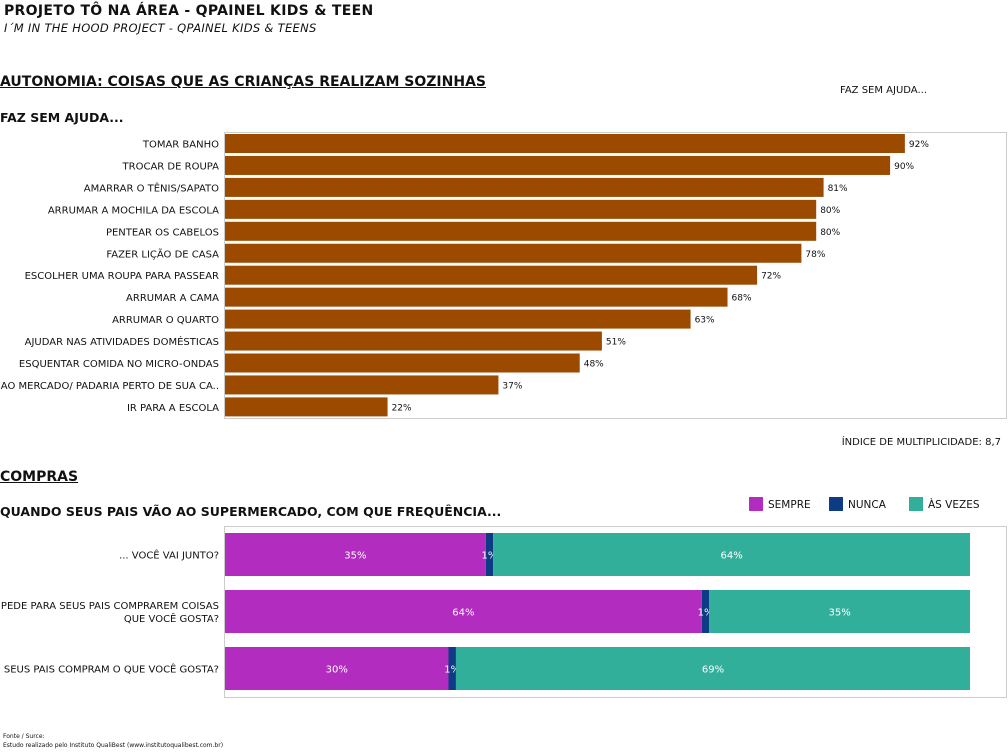  I want to click on legend-as-vezes-label: ÀS VEZES, so click(954, 505).